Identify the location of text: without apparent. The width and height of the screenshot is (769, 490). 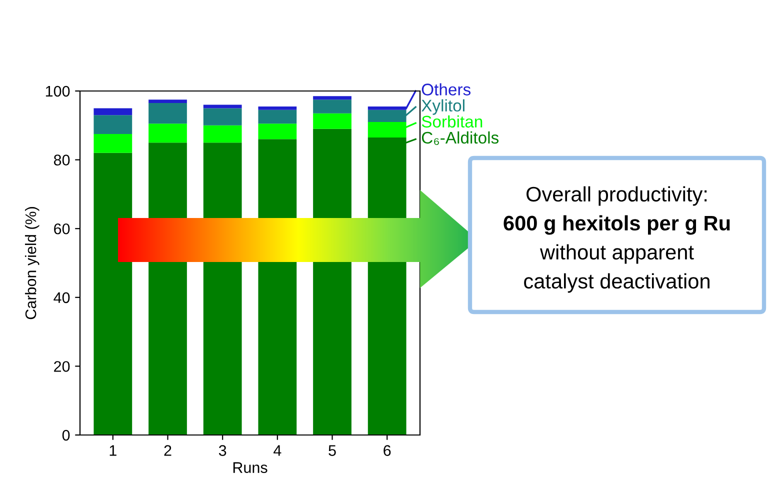
(617, 254).